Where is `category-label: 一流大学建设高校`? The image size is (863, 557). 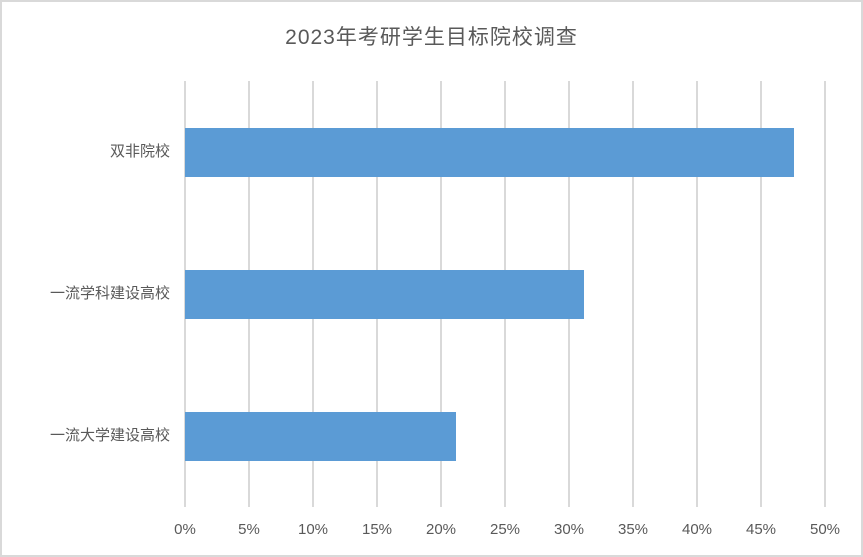 category-label: 一流大学建设高校 is located at coordinates (109, 435).